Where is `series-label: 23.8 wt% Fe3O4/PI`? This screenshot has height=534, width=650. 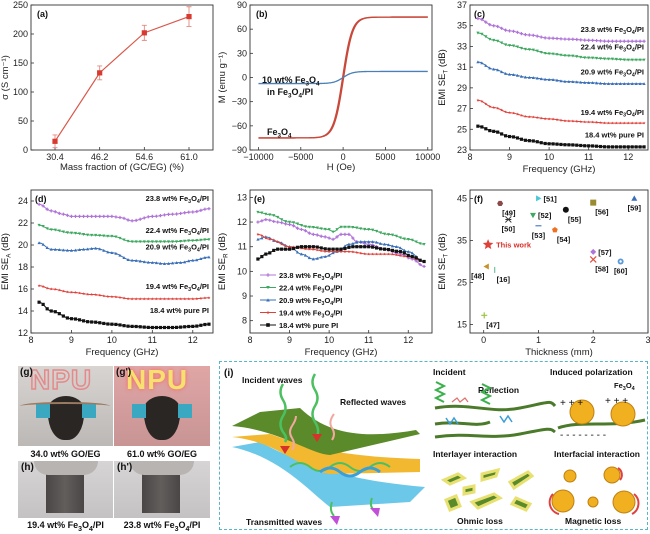
series-label: 23.8 wt% Fe3O4/PI is located at coordinates (177, 199).